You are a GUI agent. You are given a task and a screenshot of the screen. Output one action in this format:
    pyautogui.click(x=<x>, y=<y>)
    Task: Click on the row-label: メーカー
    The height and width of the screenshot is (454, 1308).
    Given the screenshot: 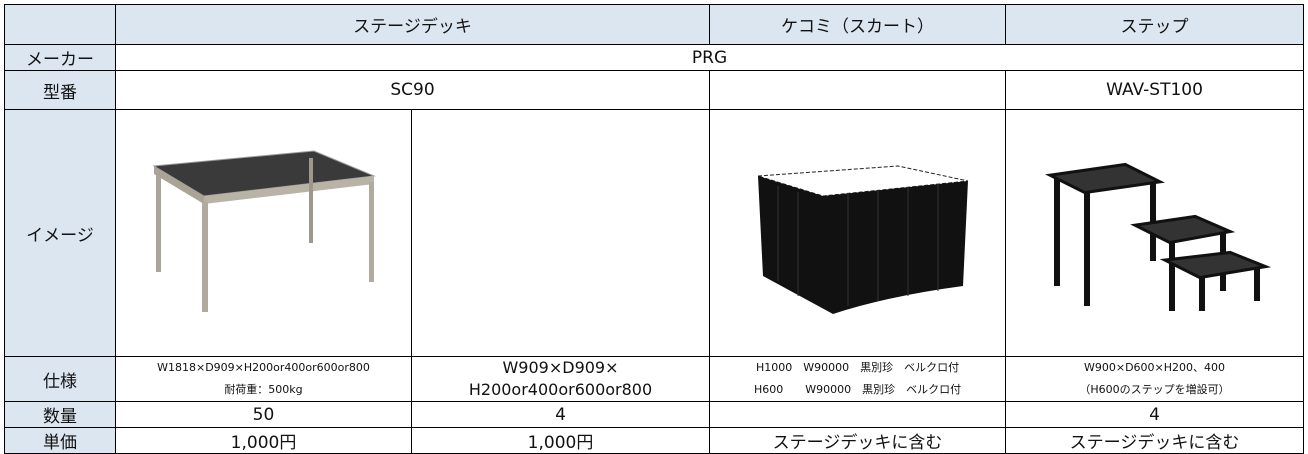 What is the action you would take?
    pyautogui.click(x=60, y=57)
    